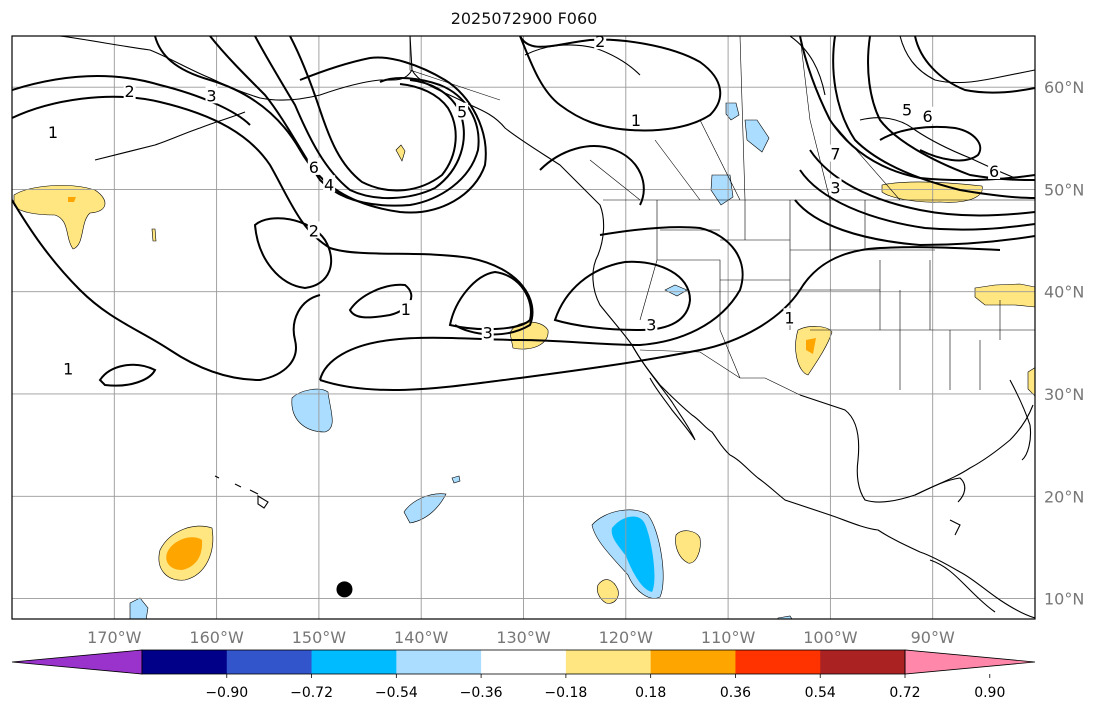 The height and width of the screenshot is (712, 1105). Describe the element at coordinates (933, 637) in the screenshot. I see `longitude-tick-label: 90°W` at that location.